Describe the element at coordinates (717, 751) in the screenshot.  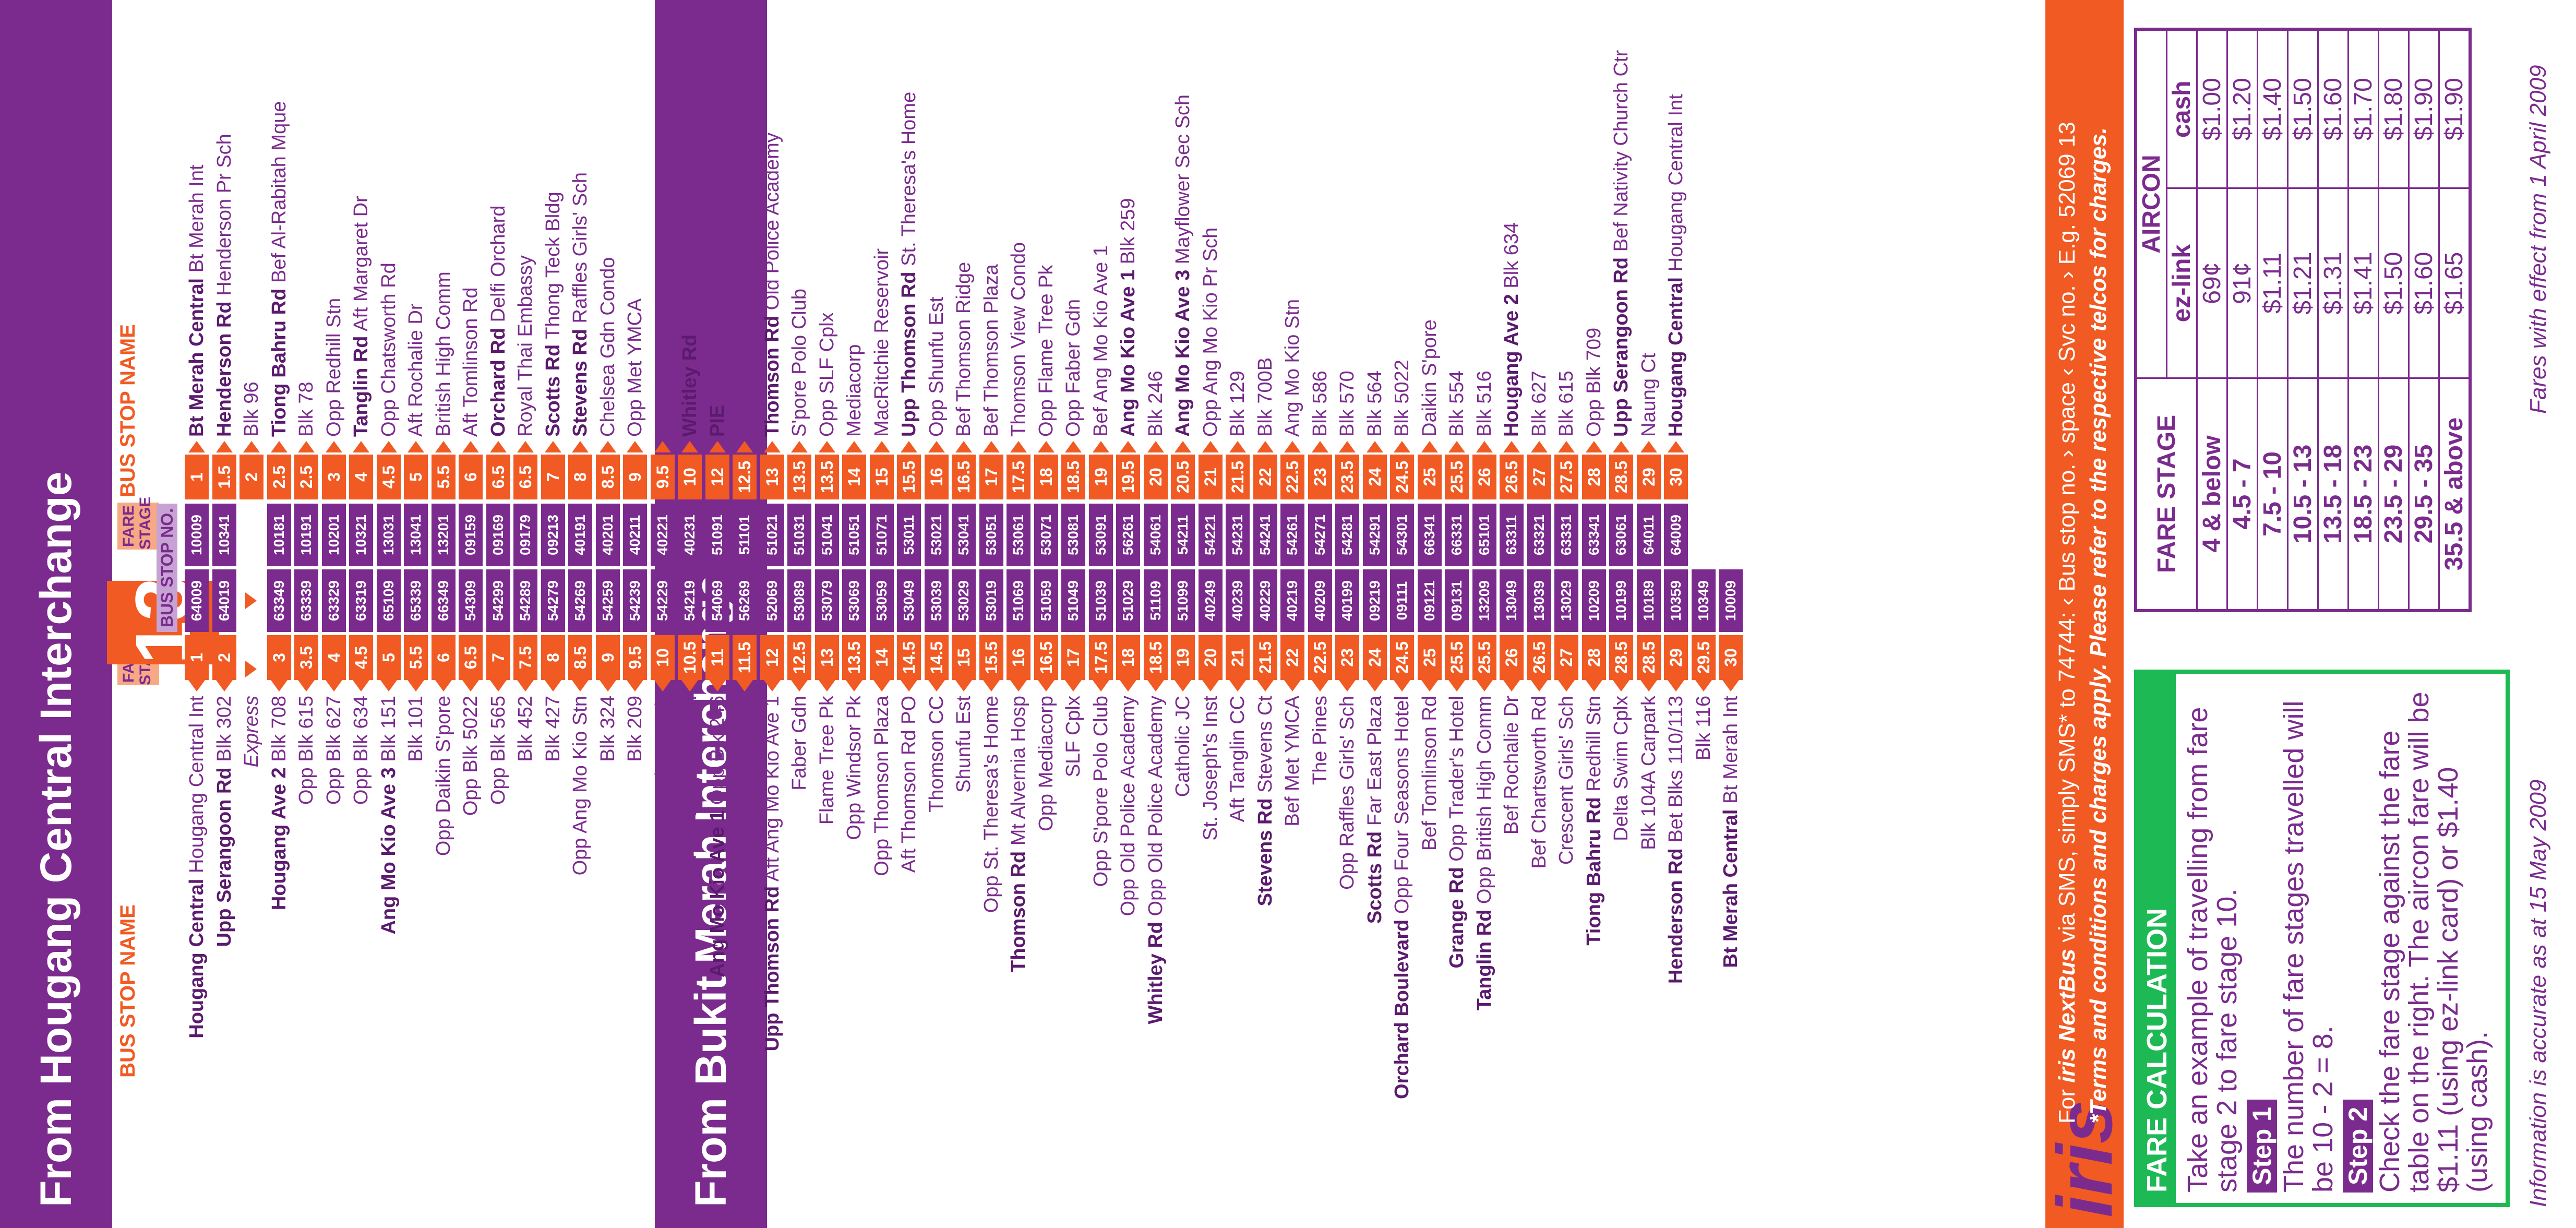
I see `outbound-stop-label: Opp Blk 246` at that location.